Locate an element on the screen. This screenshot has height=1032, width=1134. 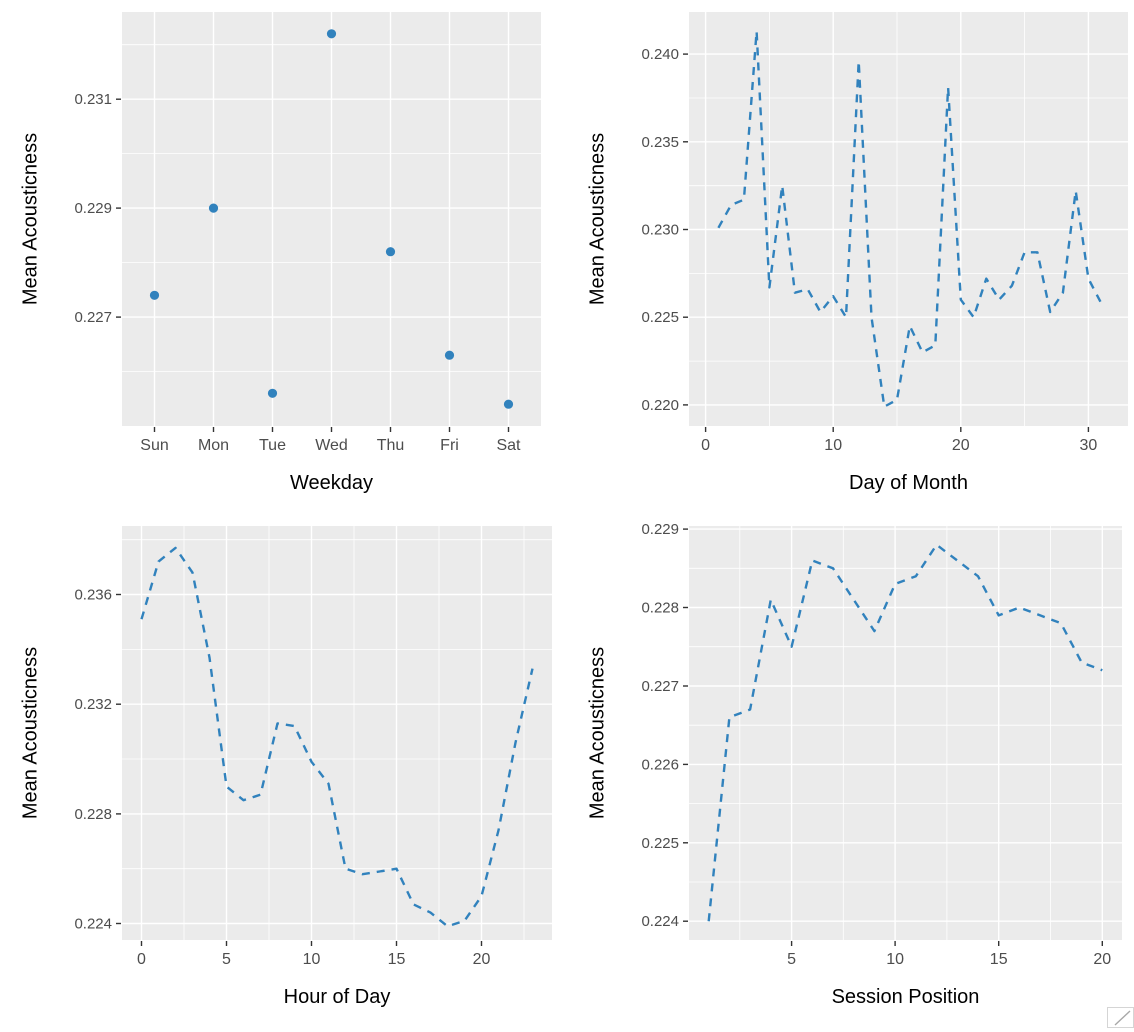
svg-text: 0.236 is located at coordinates (93, 595).